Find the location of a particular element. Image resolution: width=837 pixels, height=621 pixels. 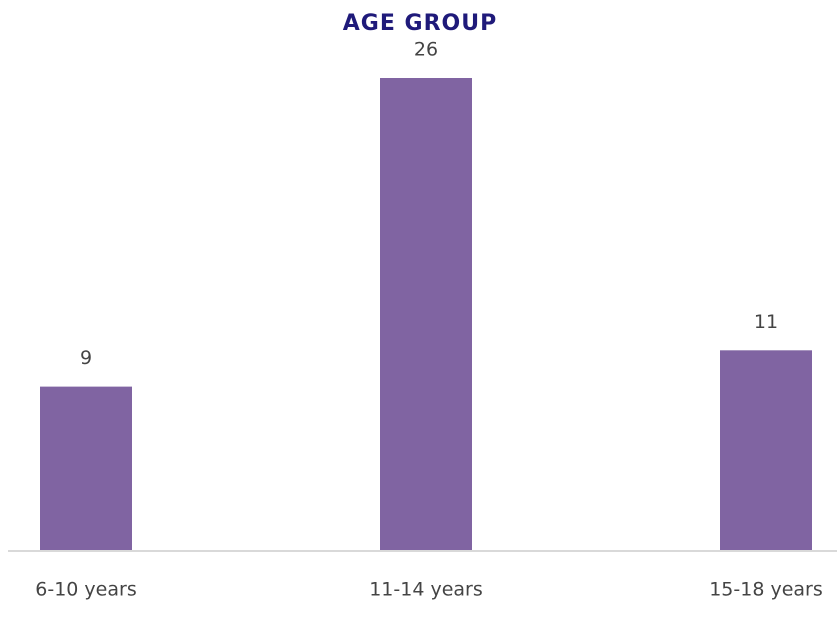

data-label: 26 is located at coordinates (426, 50).